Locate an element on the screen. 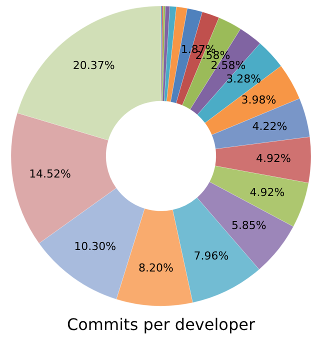 The height and width of the screenshot is (347, 328). data-label: 5.85% is located at coordinates (248, 225).